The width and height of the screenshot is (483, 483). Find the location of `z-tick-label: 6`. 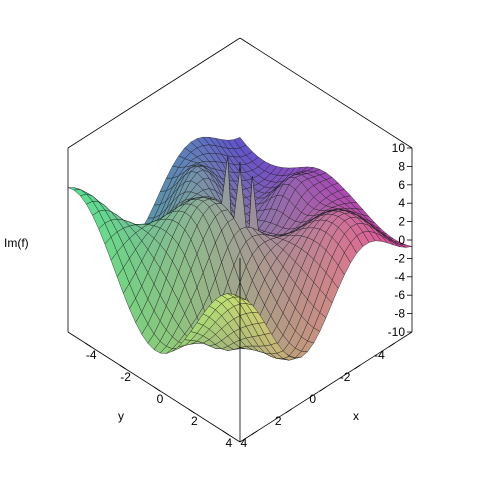

z-tick-label: 6 is located at coordinates (401, 185).